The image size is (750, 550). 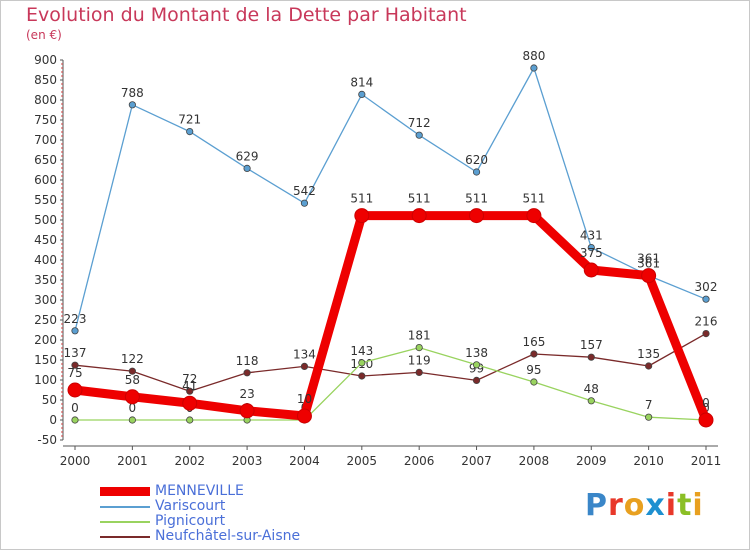 I want to click on x-tick-label: 2007, so click(x=476, y=461).